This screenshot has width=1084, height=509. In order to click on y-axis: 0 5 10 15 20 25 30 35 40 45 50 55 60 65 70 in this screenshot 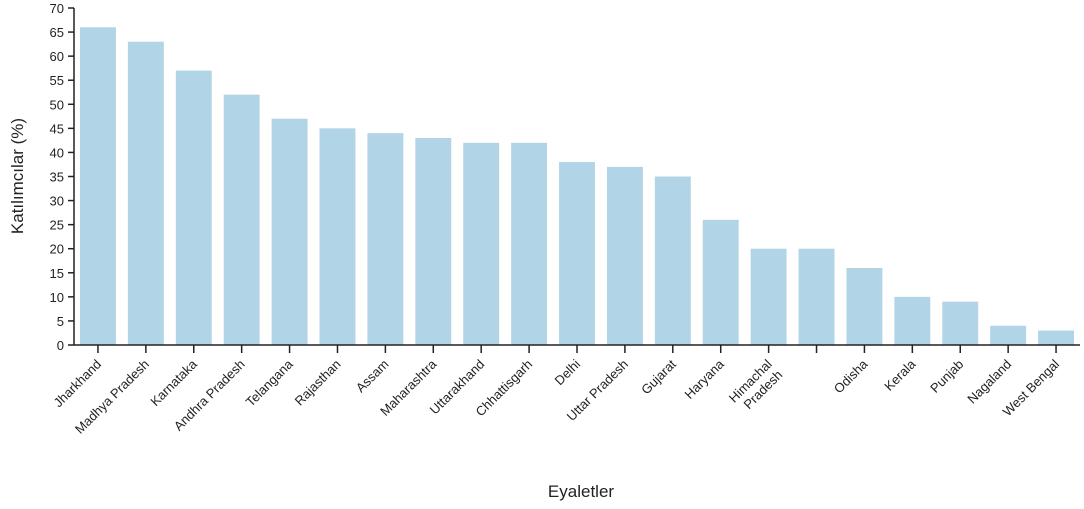, I will do `click(62, 177)`.